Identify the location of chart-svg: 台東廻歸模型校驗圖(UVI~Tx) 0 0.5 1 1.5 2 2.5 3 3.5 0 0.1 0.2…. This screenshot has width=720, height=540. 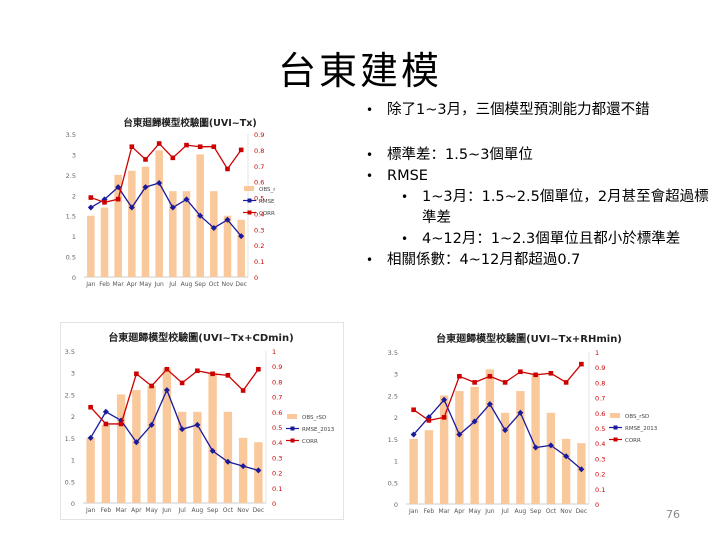
(179, 202).